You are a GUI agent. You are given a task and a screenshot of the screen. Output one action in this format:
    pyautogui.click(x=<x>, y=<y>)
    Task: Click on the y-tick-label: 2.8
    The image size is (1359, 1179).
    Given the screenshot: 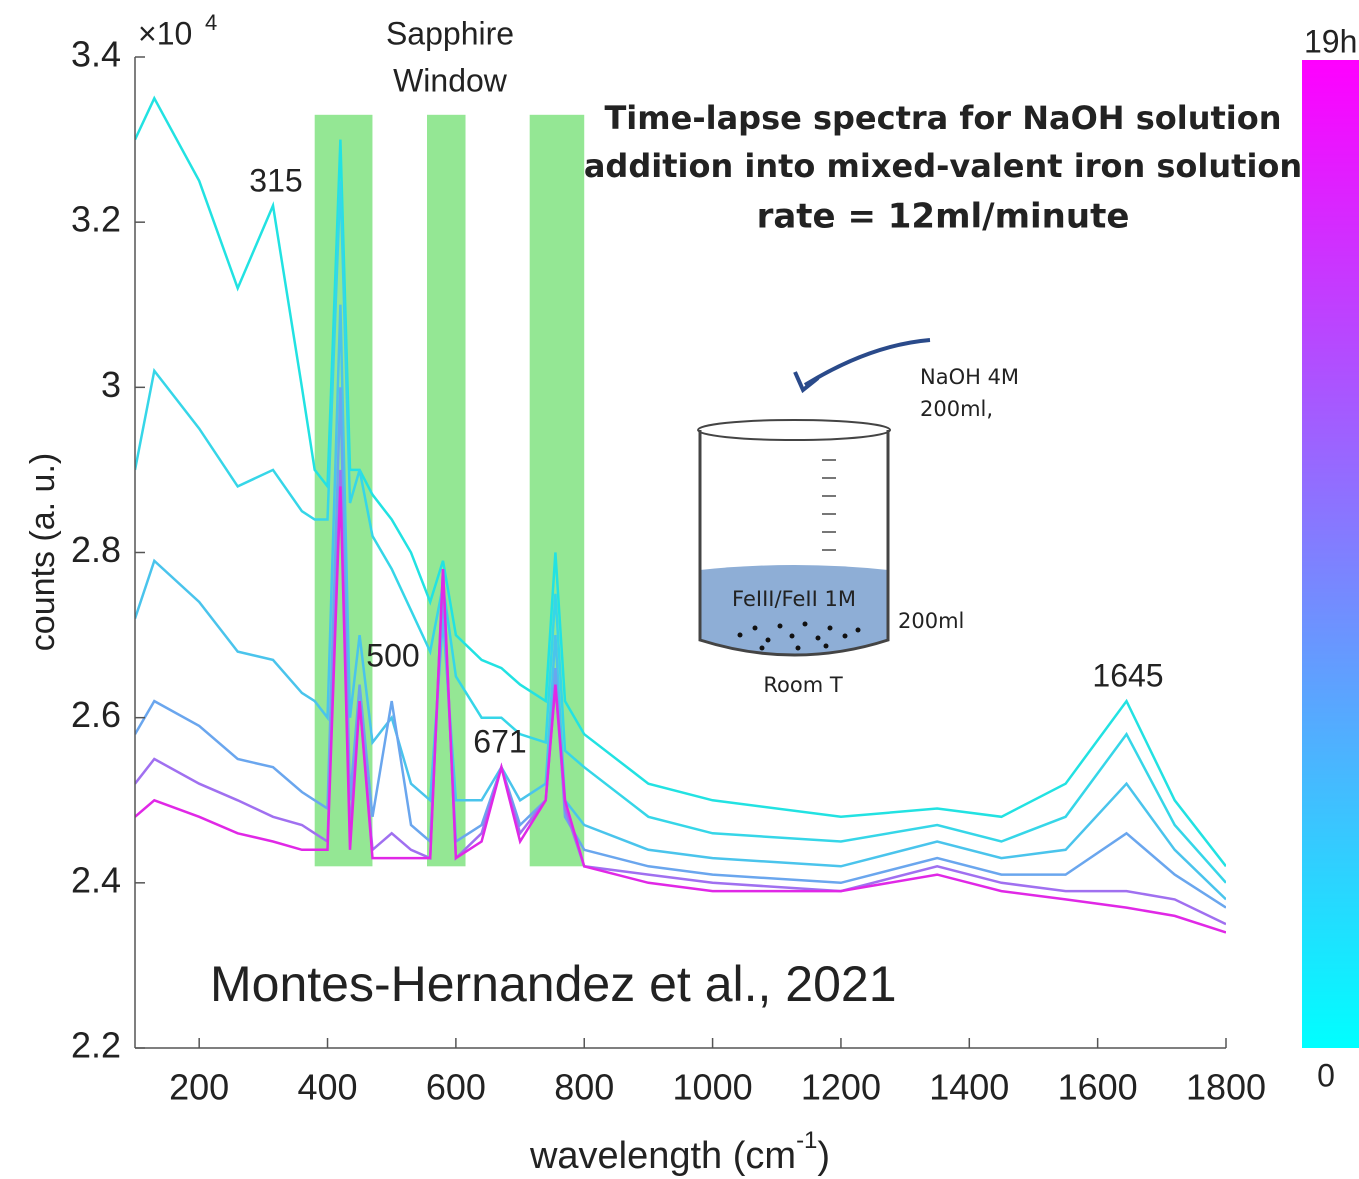 What is the action you would take?
    pyautogui.click(x=96, y=549)
    